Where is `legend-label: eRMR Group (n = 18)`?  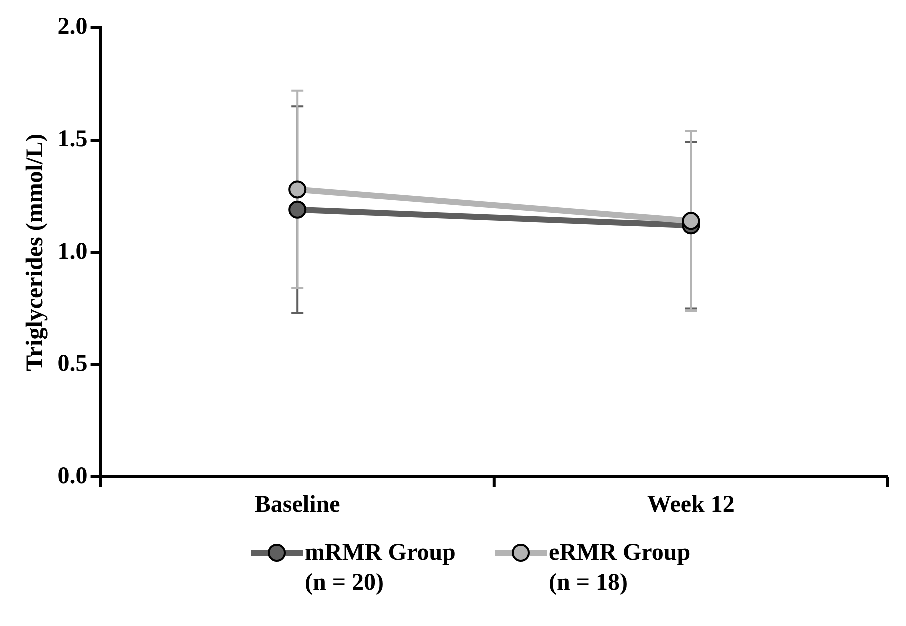 legend-label: eRMR Group (n = 18) is located at coordinates (620, 568).